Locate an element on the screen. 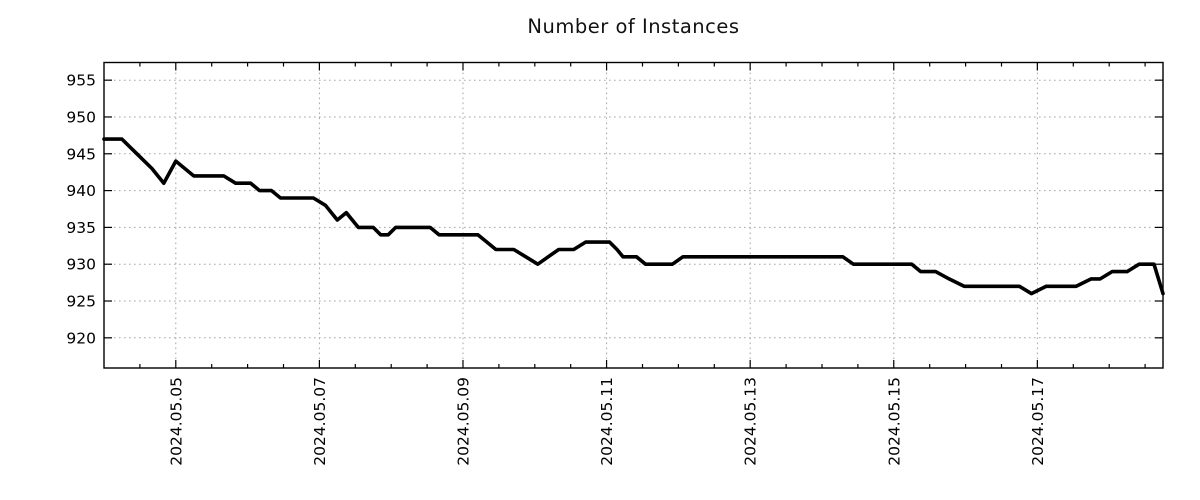  x-tick-label: 2024.05.13 is located at coordinates (751, 421).